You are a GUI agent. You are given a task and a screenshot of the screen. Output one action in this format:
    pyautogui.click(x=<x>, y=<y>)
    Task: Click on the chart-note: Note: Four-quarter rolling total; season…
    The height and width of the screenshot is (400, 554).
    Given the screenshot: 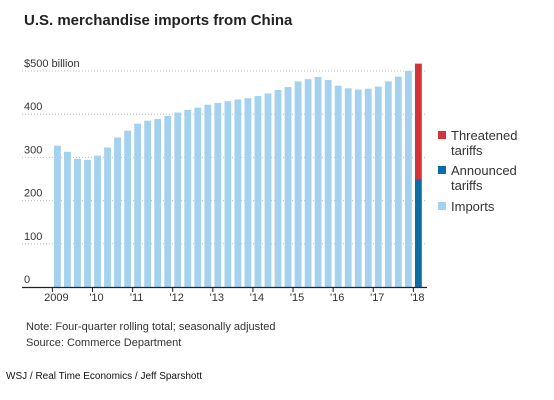 What is the action you would take?
    pyautogui.click(x=151, y=327)
    